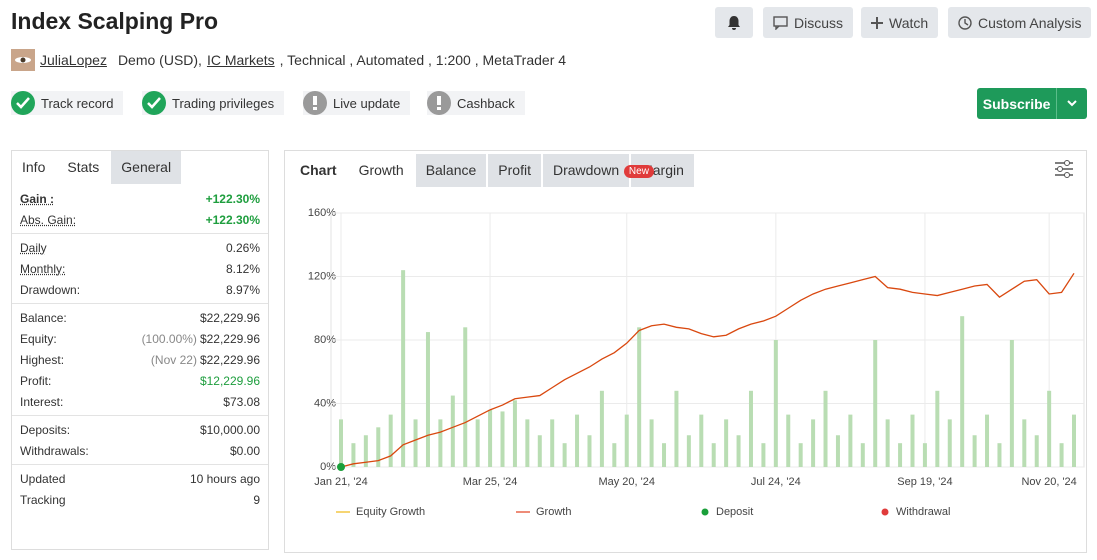  I want to click on stats-value-wrap: +122.30%, so click(233, 199).